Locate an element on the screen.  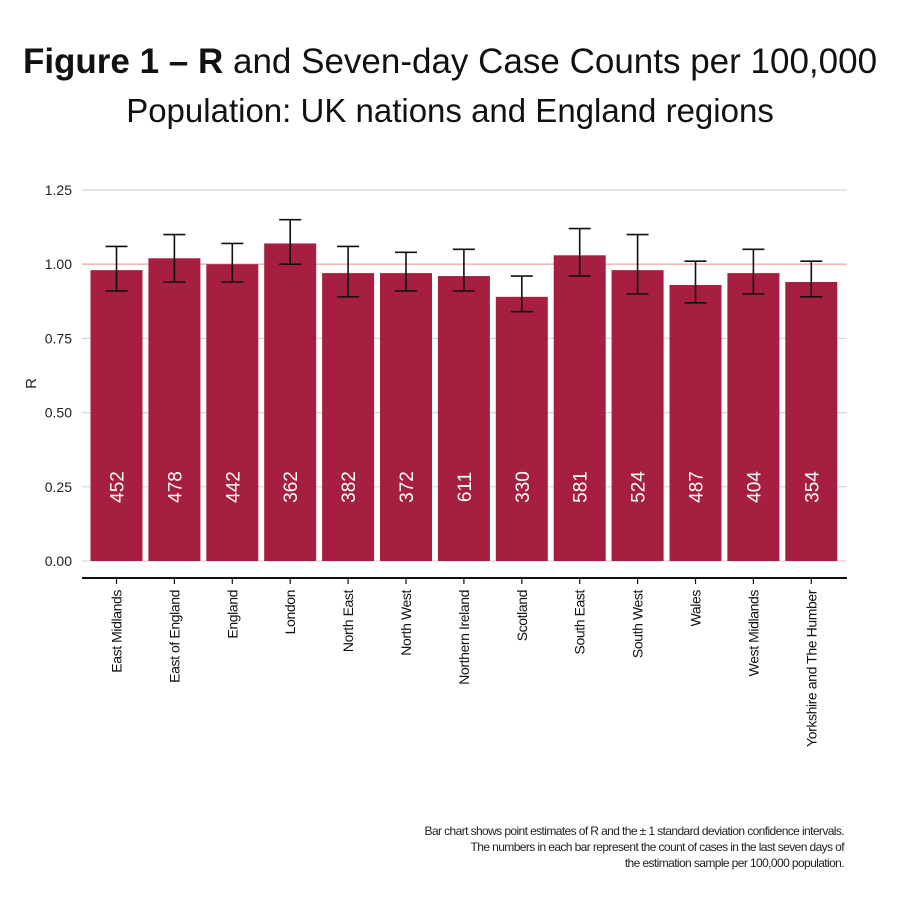
bar-count-label: 372 is located at coordinates (407, 487).